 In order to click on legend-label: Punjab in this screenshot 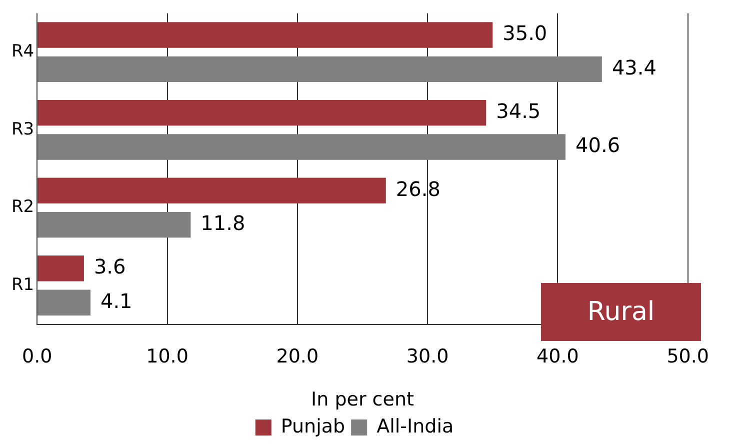, I will do `click(313, 426)`.